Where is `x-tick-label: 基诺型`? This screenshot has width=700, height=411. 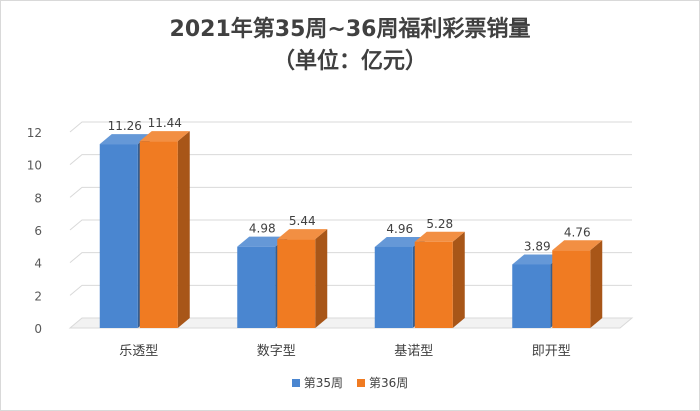 x-tick-label: 基诺型 is located at coordinates (413, 351).